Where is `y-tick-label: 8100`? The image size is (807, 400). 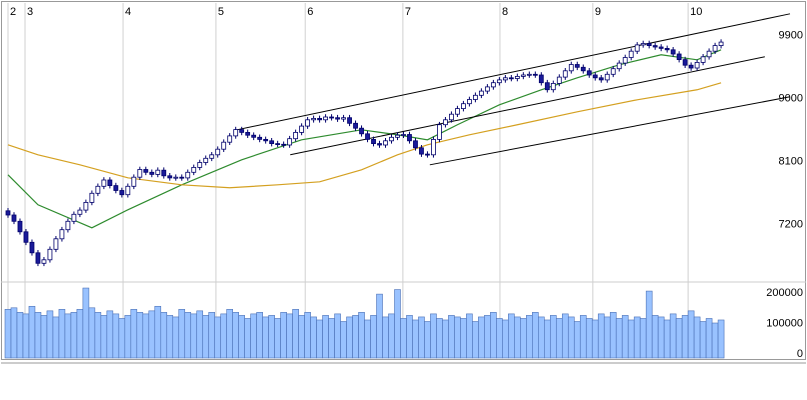 y-tick-label: 8100 is located at coordinates (791, 162).